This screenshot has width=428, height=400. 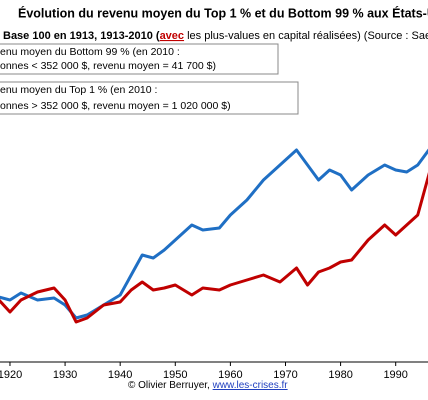 I want to click on x-tick-label: 1940, so click(x=120, y=375).